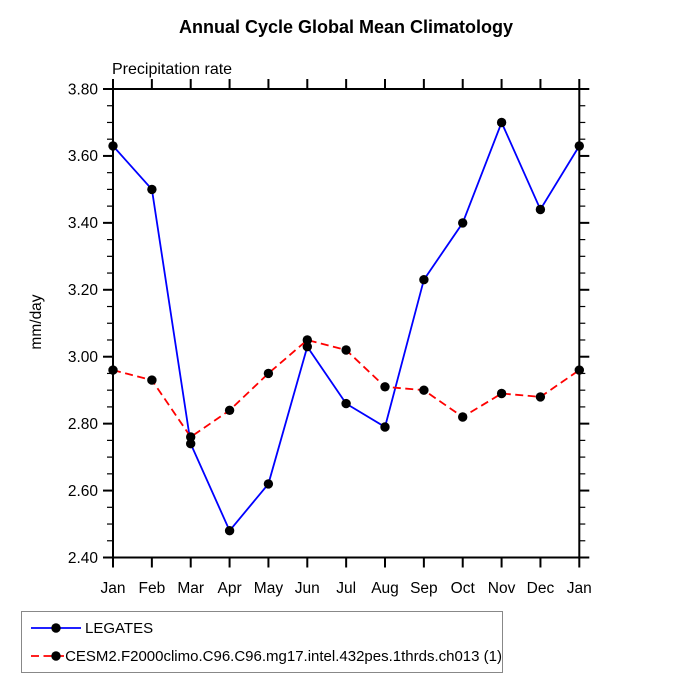 Image resolution: width=694 pixels, height=694 pixels. I want to click on x-tick-label: Oct, so click(463, 588).